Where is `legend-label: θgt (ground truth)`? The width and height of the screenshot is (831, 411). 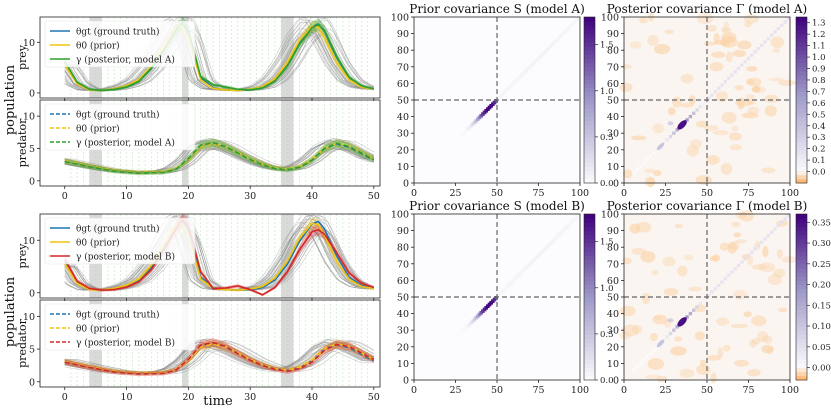
legend-label: θgt (ground truth) is located at coordinates (118, 229).